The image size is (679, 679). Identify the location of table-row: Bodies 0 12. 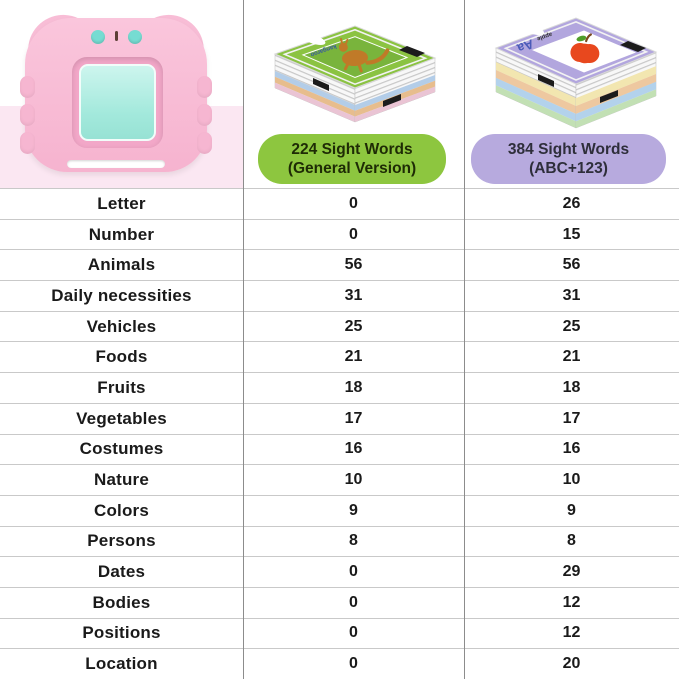
(339, 602).